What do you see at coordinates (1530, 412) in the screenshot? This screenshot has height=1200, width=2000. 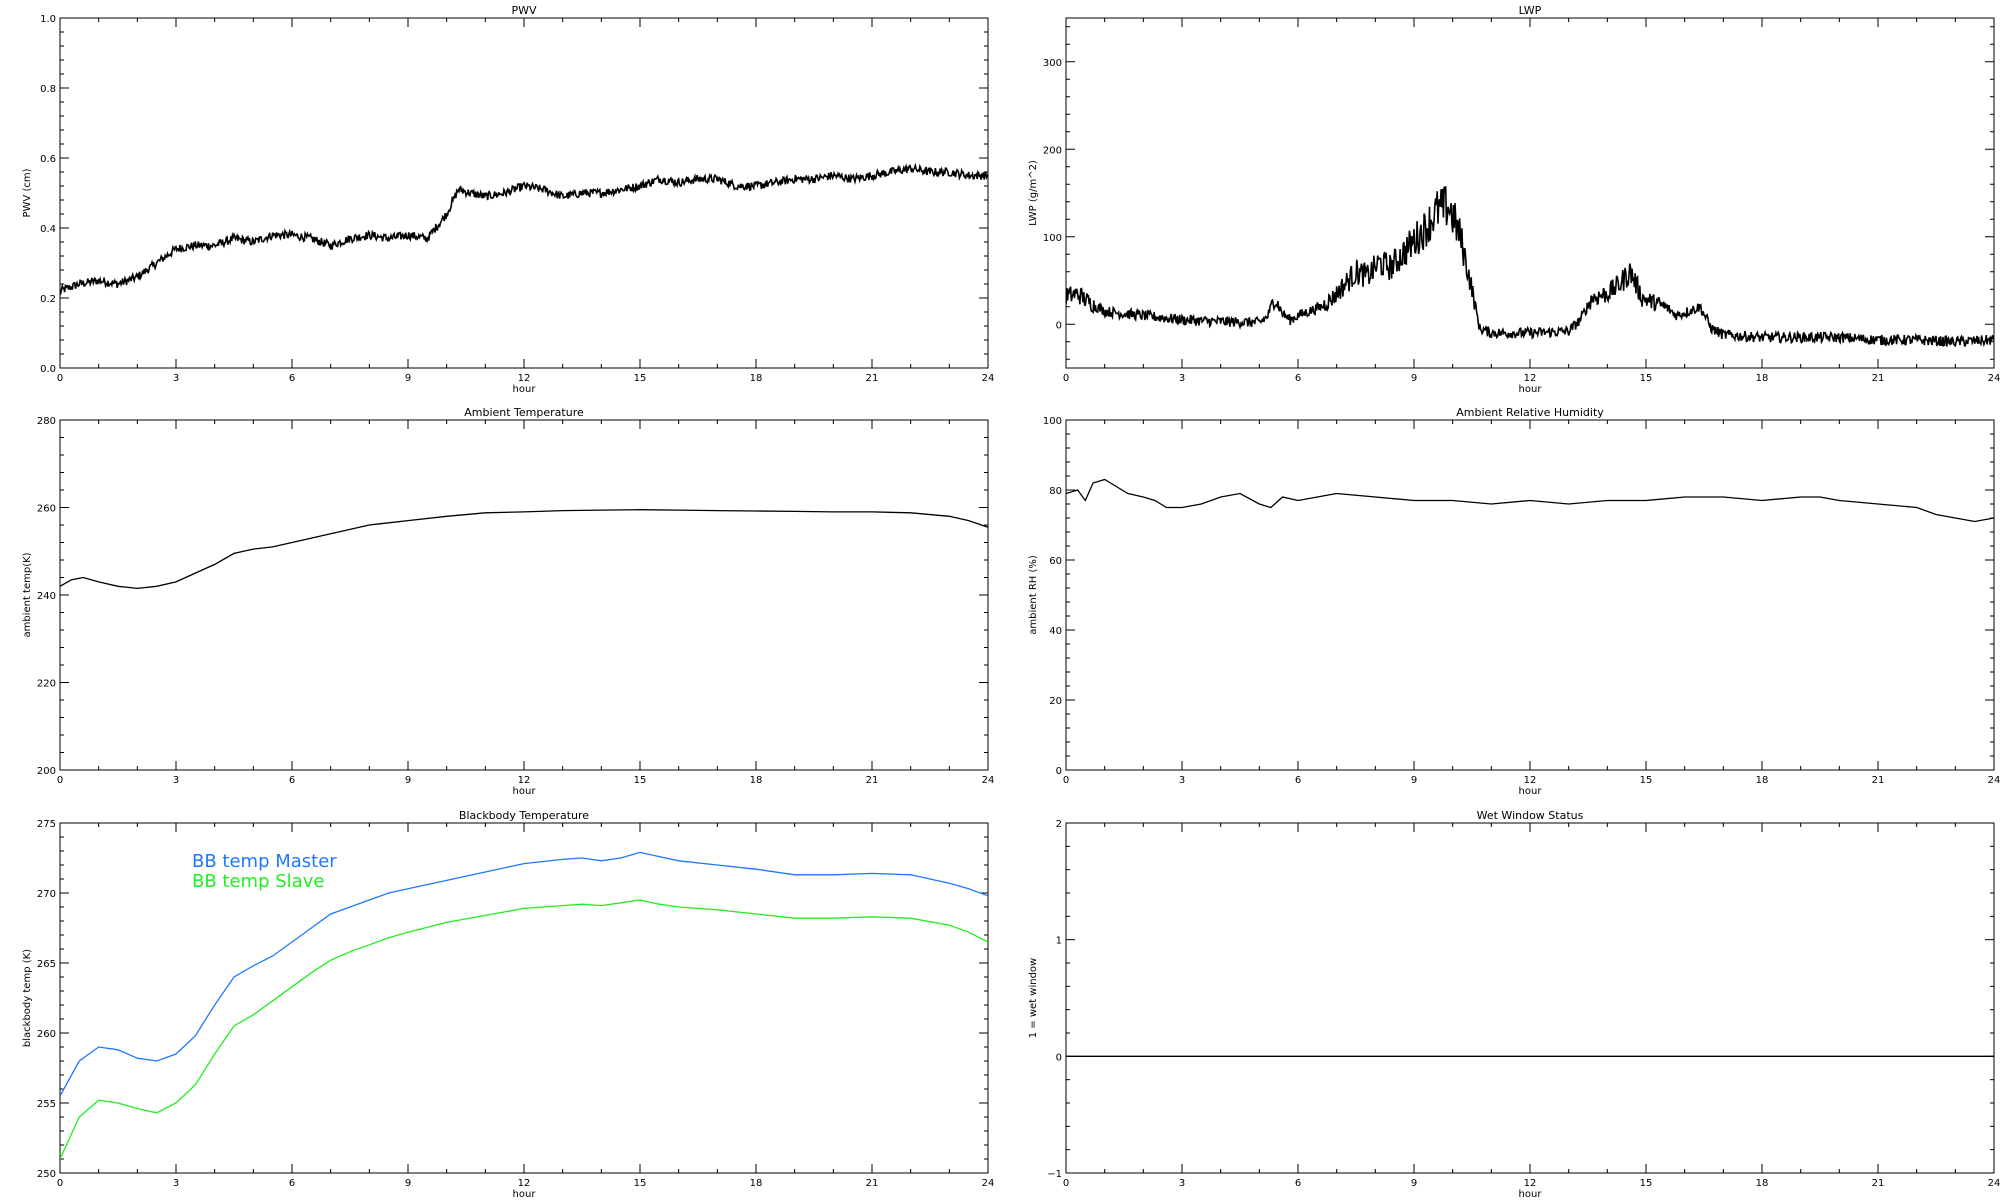 I see `chart-title: Ambient Relative Humidity` at bounding box center [1530, 412].